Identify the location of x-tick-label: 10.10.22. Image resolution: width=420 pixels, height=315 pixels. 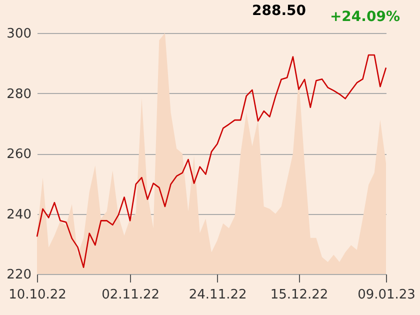
(37, 295).